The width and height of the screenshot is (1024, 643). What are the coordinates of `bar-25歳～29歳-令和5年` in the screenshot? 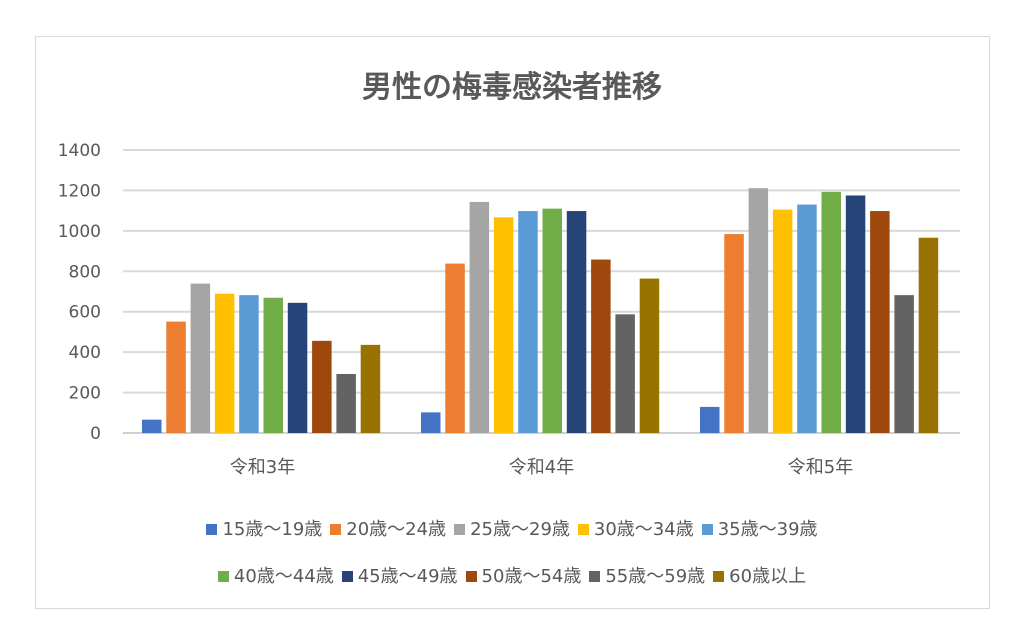 It's located at (758, 310).